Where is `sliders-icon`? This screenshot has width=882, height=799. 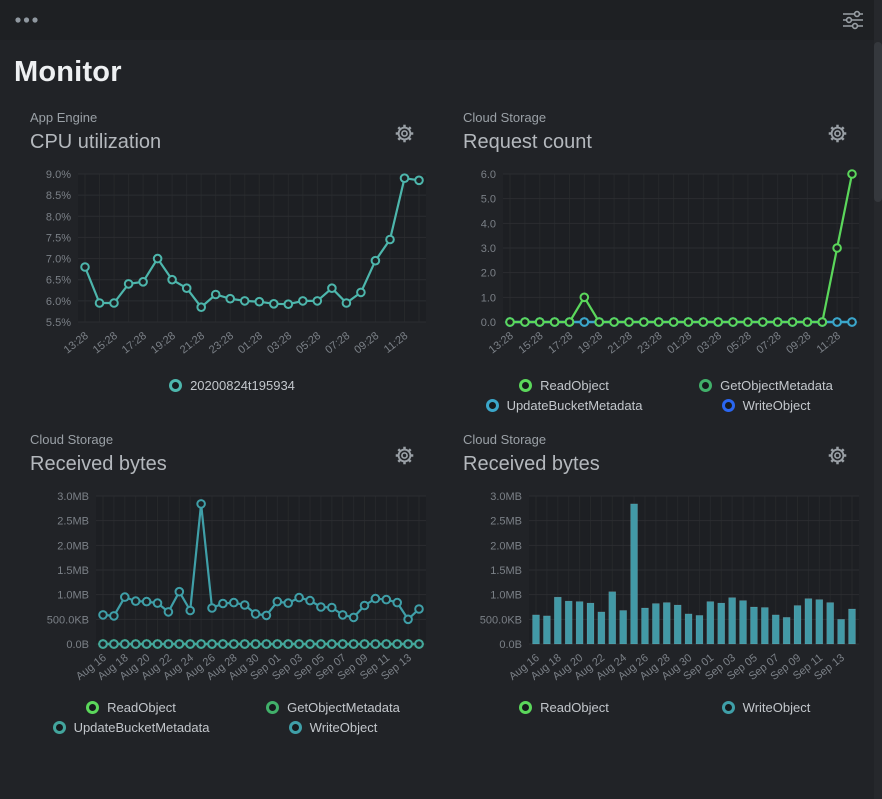 sliders-icon is located at coordinates (853, 20).